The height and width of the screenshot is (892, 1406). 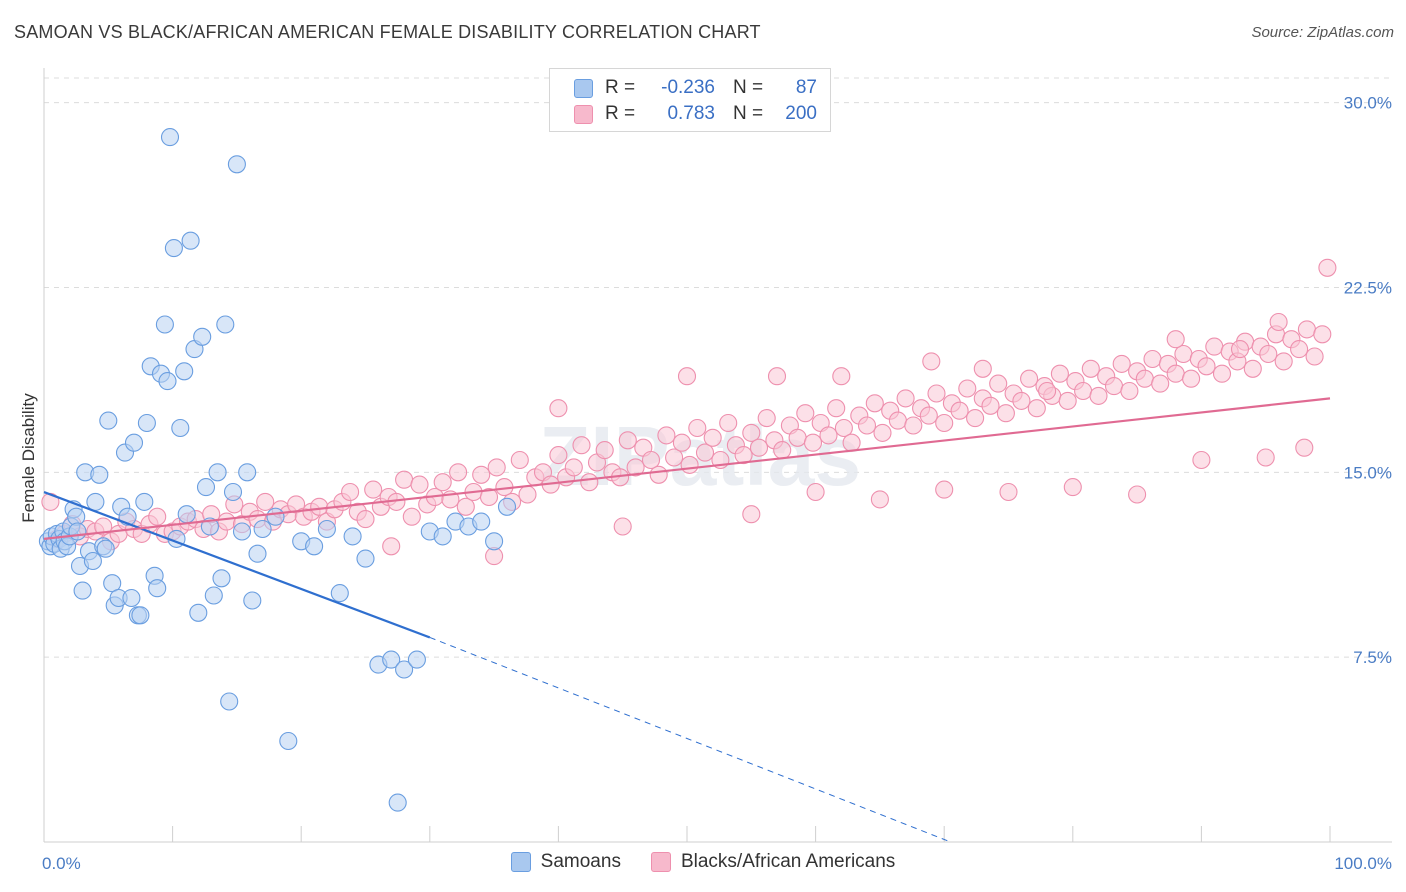 What do you see at coordinates (748, 87) in the screenshot?
I see `legend-n-label: N =` at bounding box center [748, 87].